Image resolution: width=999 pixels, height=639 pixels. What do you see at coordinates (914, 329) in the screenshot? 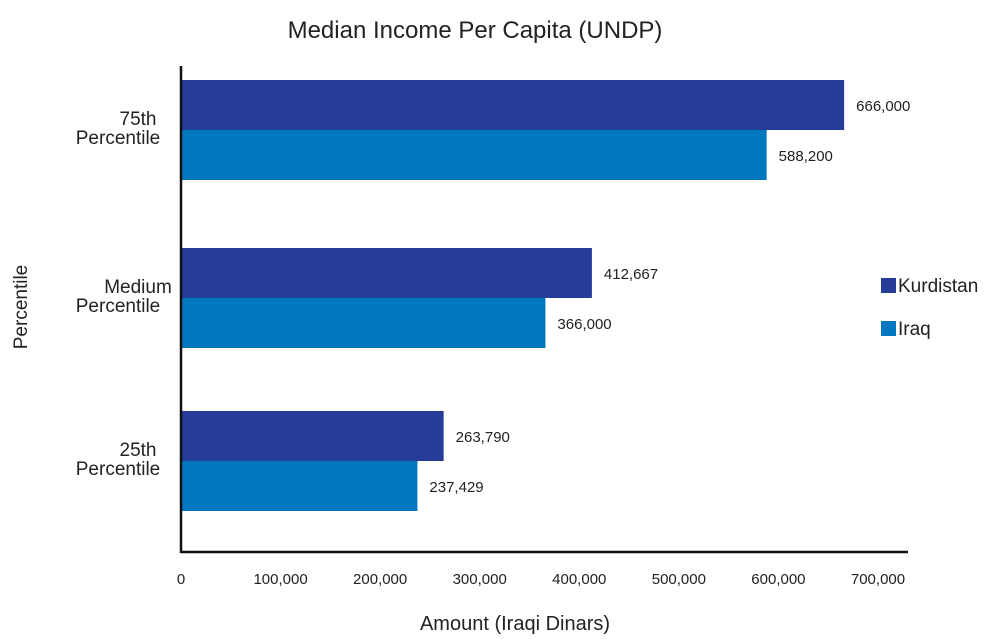
I see `legend-label-iraq: Iraq` at bounding box center [914, 329].